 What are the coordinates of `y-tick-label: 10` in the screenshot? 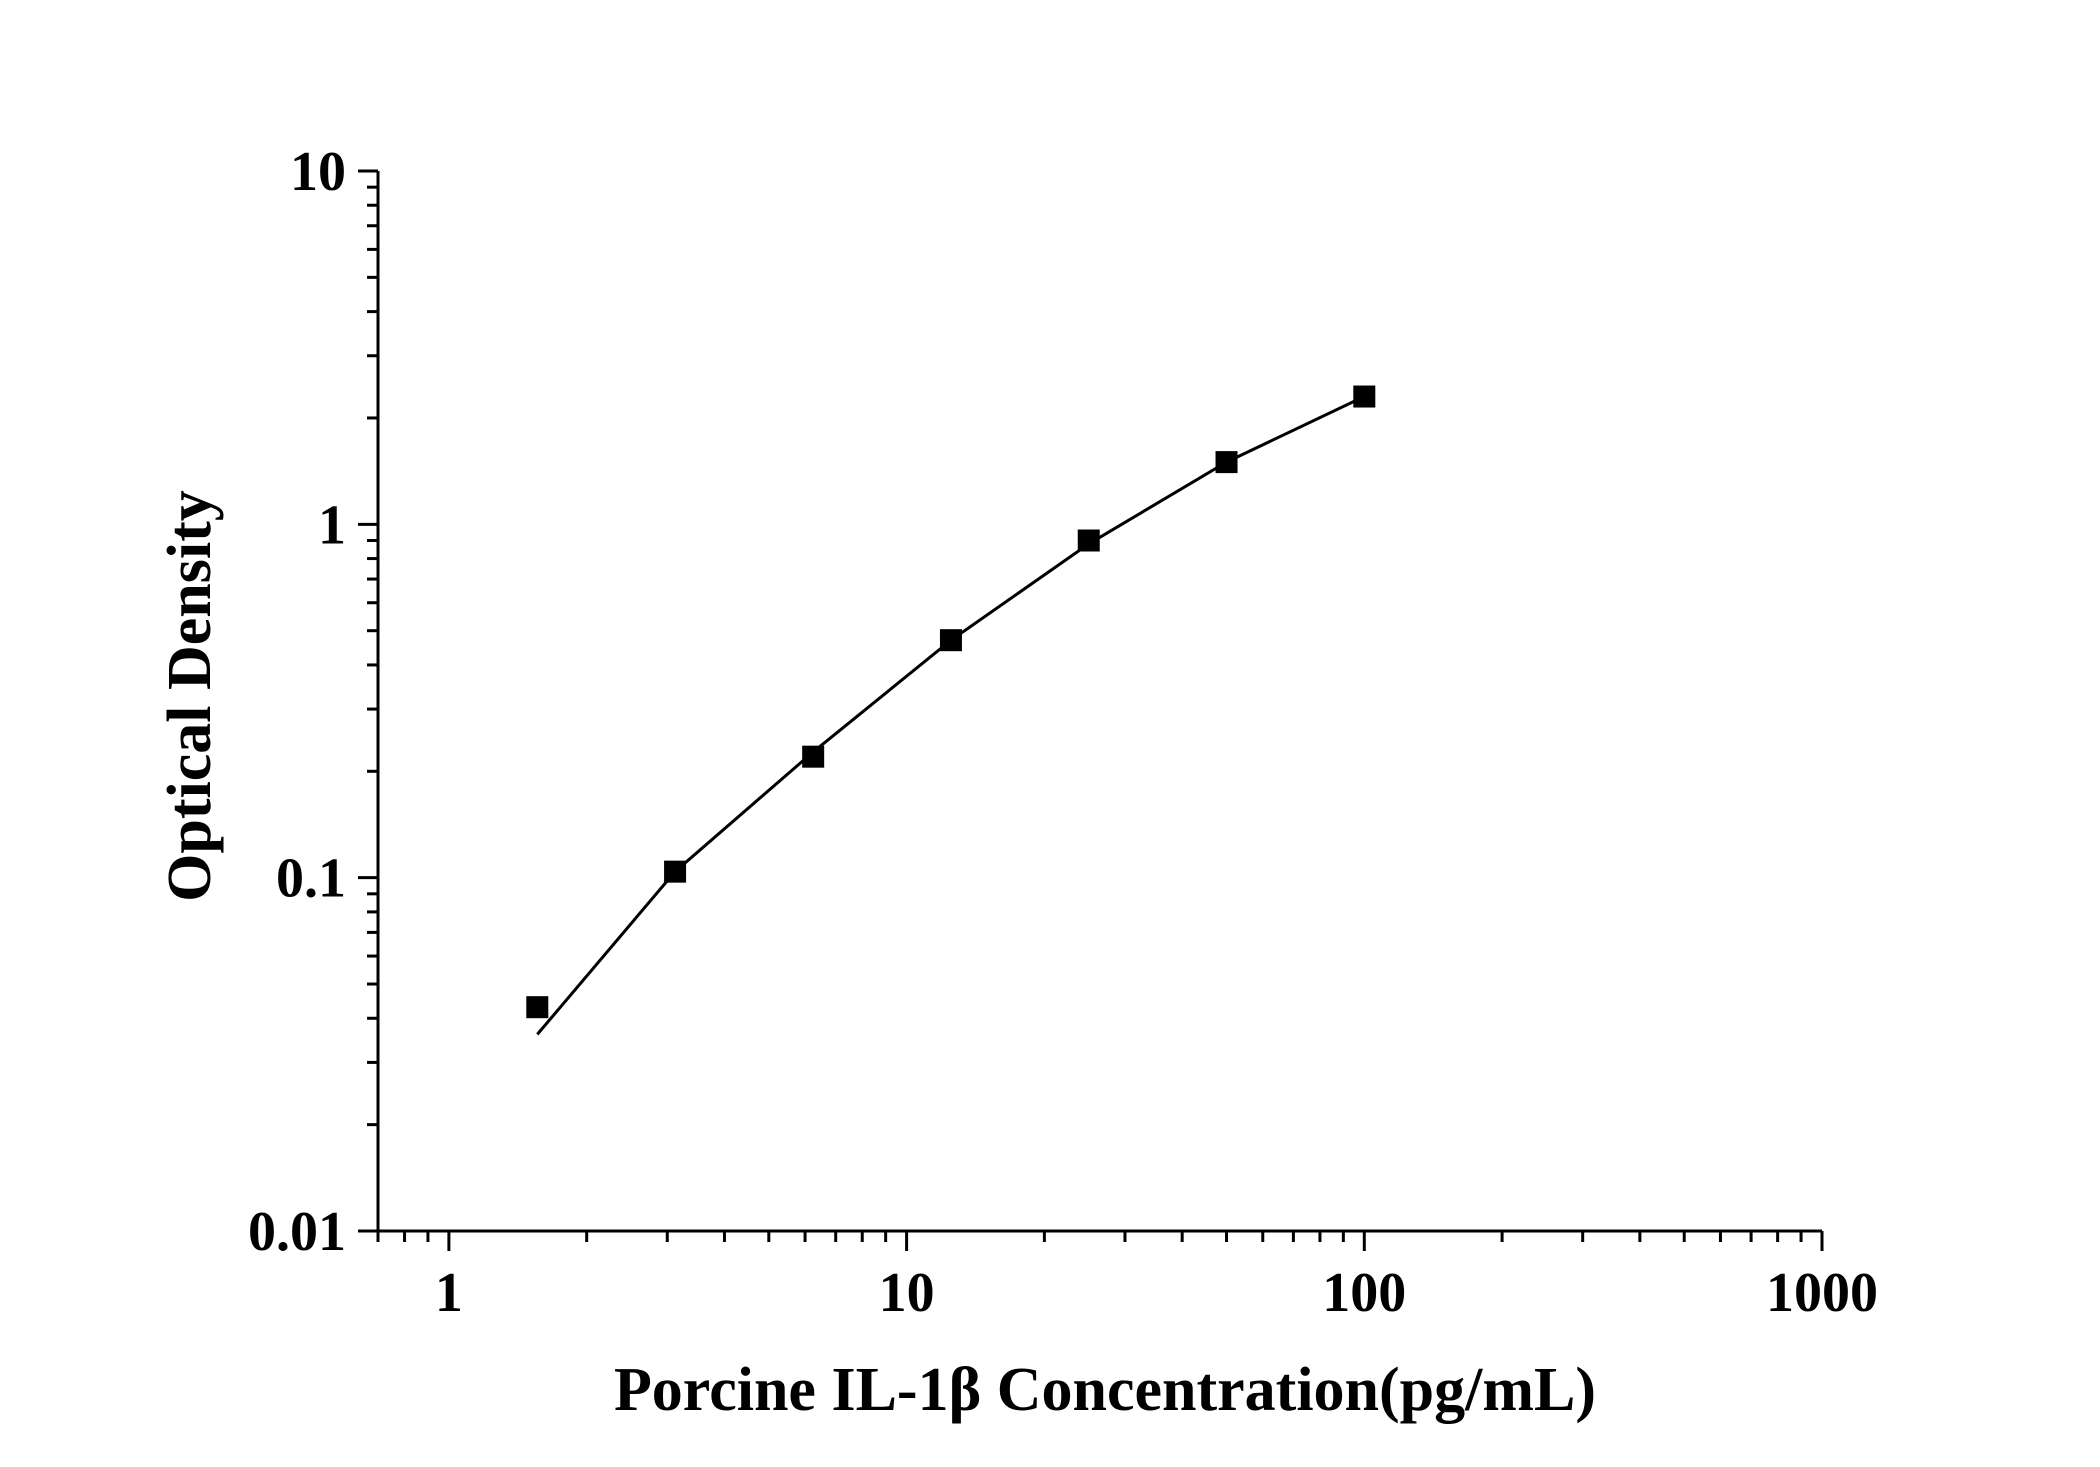 It's located at (318, 172).